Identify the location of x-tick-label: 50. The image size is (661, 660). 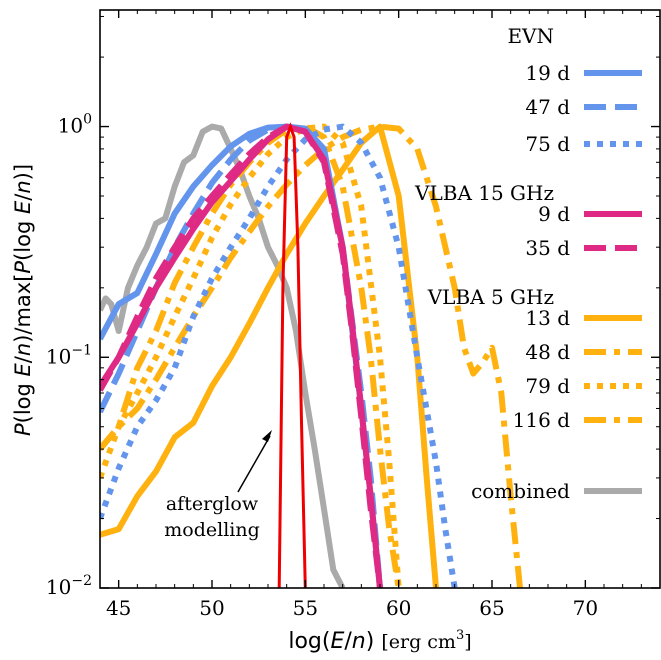
(211, 608).